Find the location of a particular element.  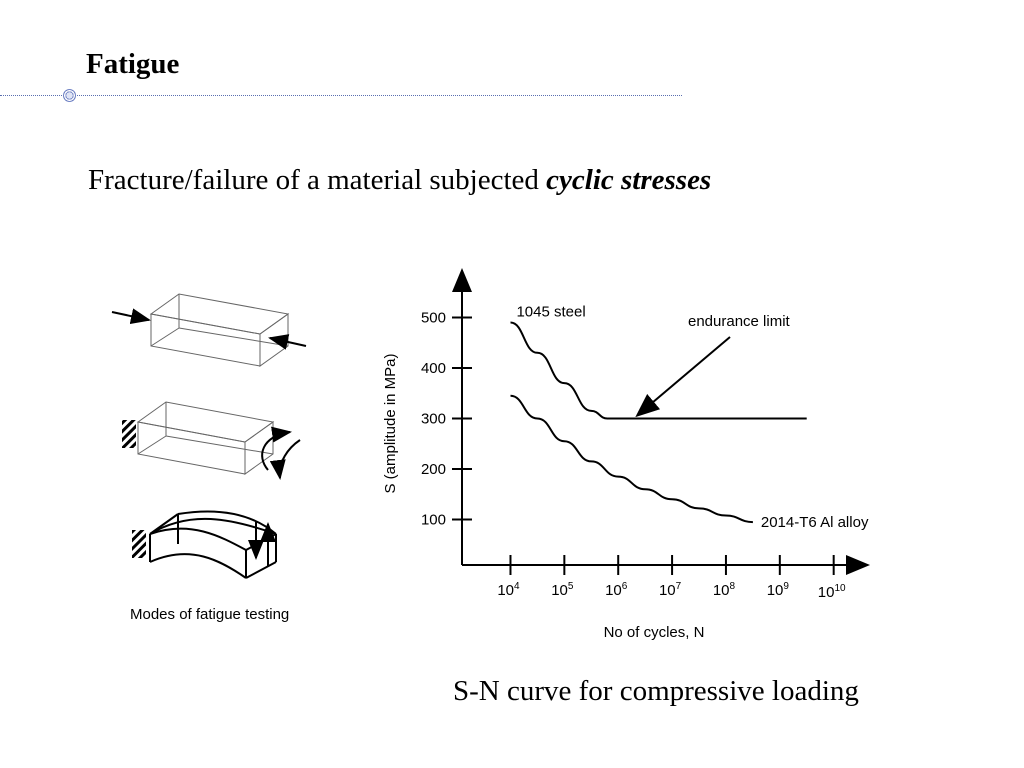

torsion-arrow-lower is located at coordinates (285, 459).